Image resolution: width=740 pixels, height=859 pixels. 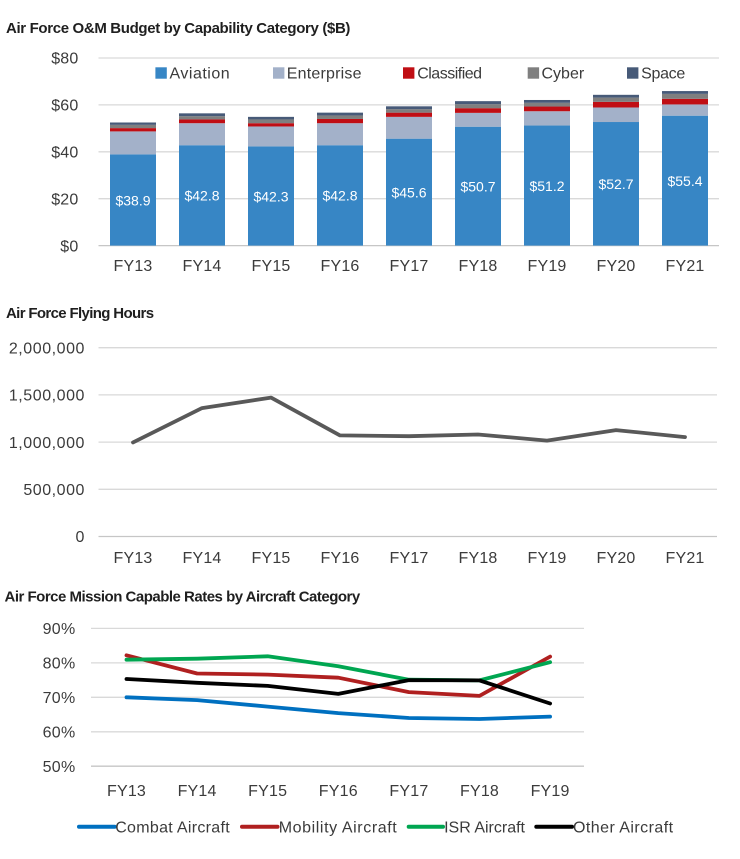 I want to click on svg-text: Combat Aircraft, so click(x=172, y=828).